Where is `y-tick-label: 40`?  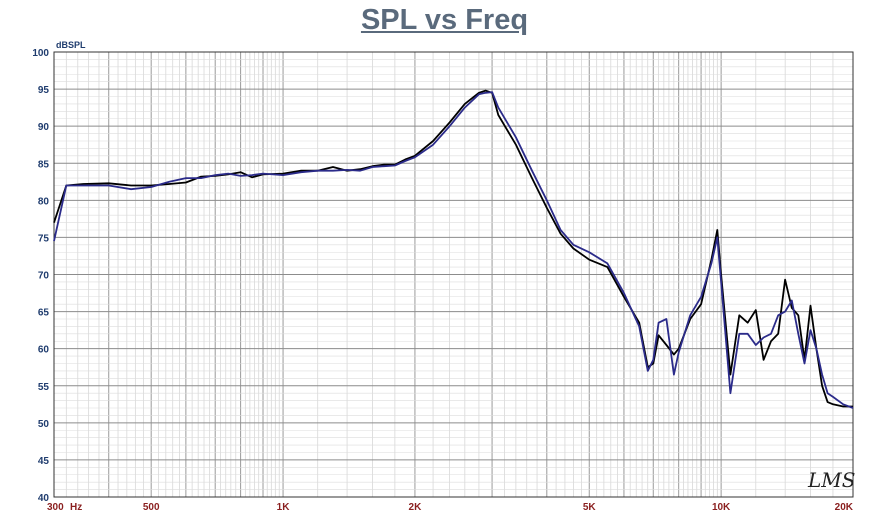
y-tick-label: 40 is located at coordinates (44, 498).